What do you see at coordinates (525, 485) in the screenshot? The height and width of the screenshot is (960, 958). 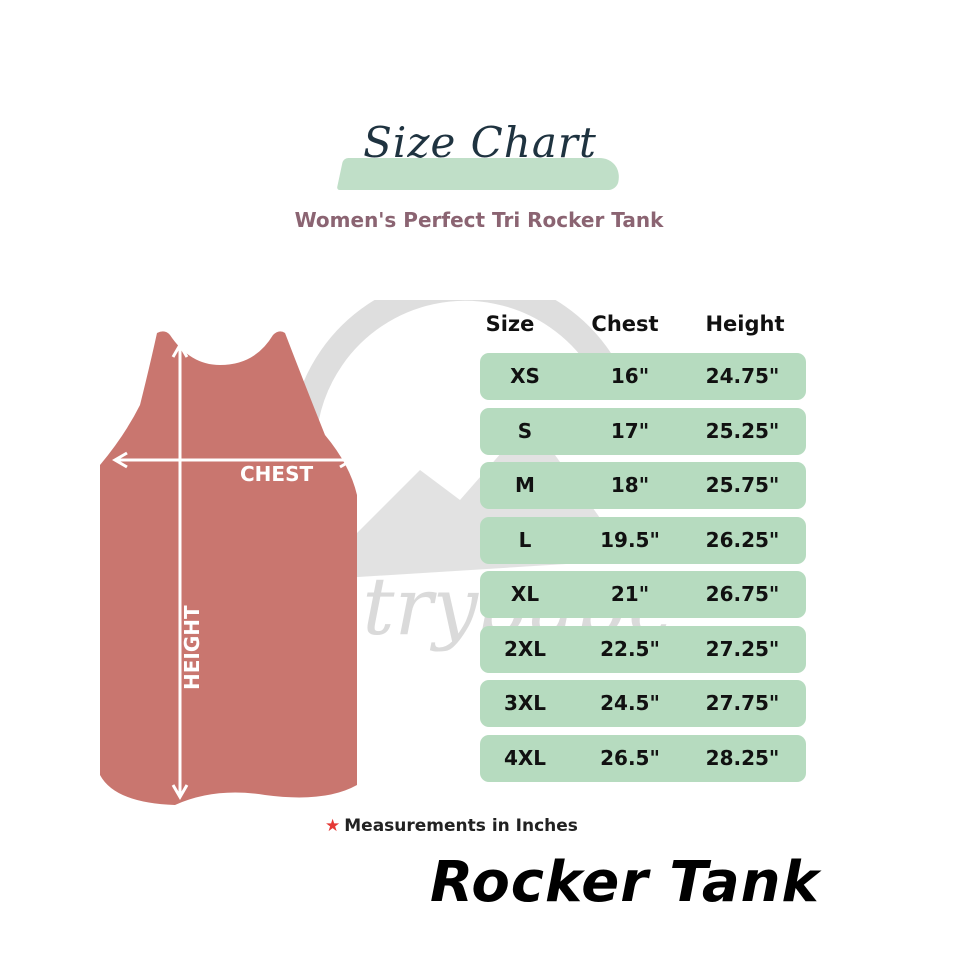 I see `cell-size: M` at bounding box center [525, 485].